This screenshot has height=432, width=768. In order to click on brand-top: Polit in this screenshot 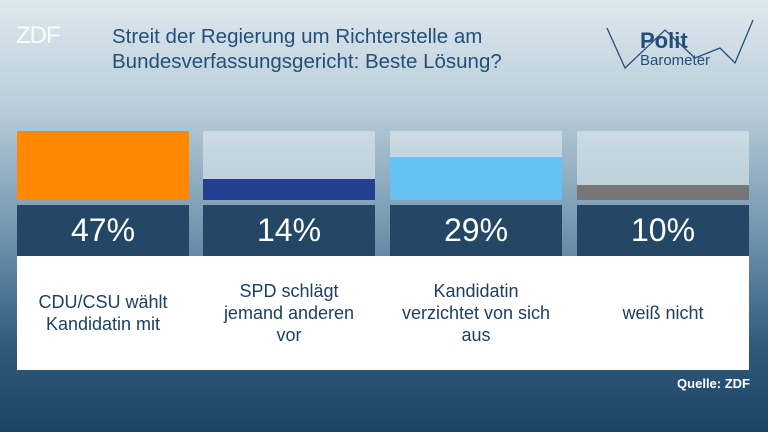, I will do `click(664, 40)`.